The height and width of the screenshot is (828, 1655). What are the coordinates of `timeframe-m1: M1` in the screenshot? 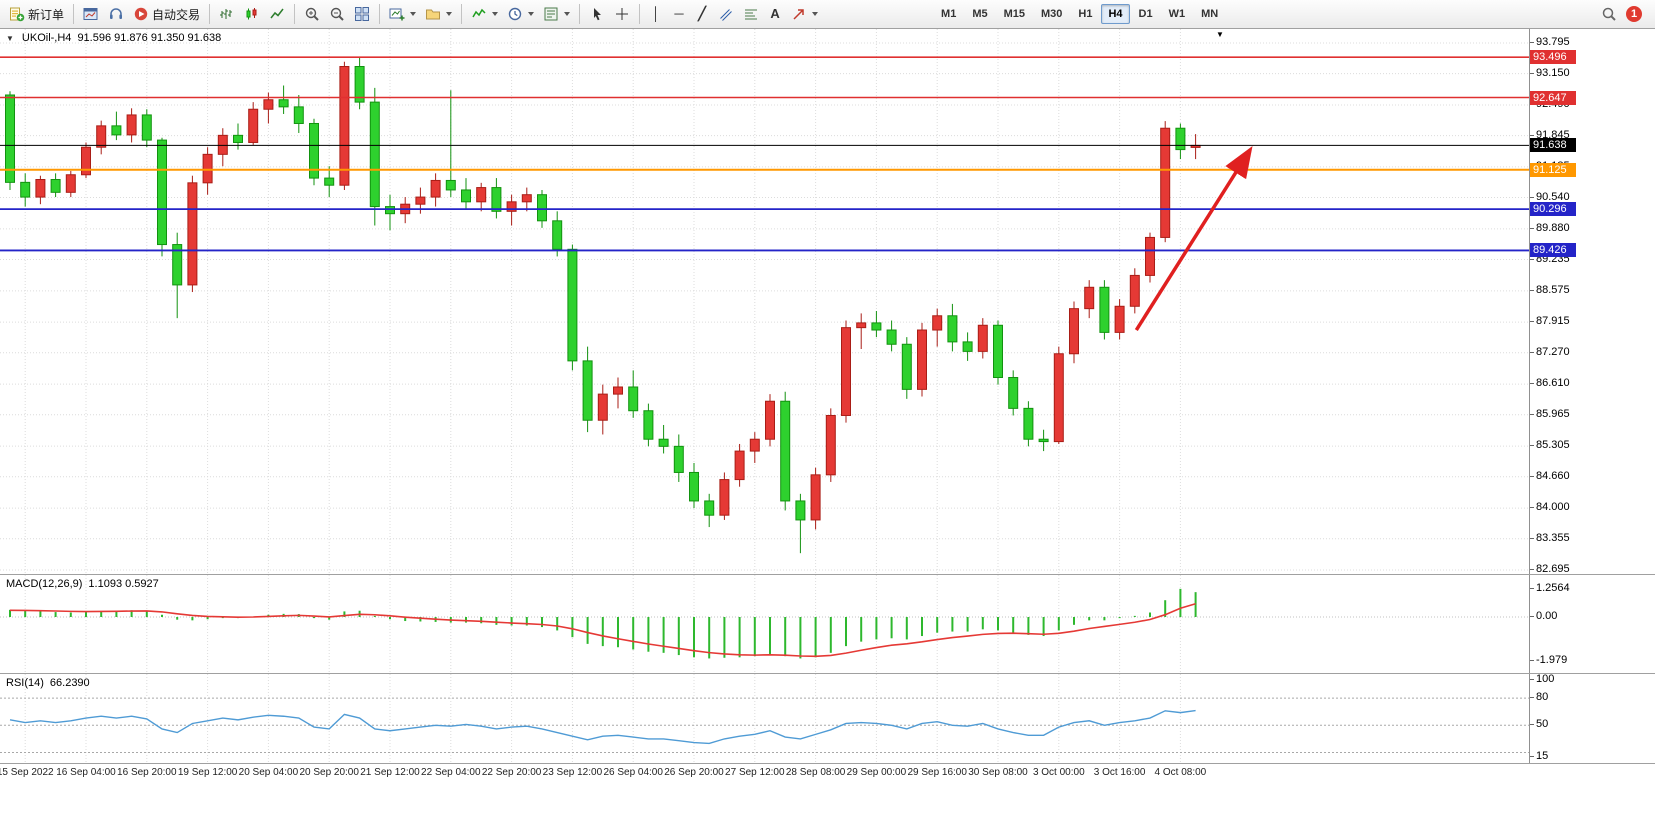 It's located at (949, 14).